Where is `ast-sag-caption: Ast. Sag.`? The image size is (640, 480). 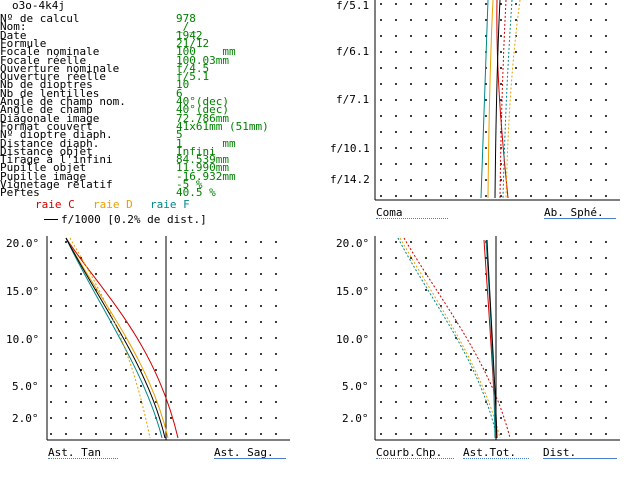
ast-sag-caption: Ast. Sag. is located at coordinates (250, 453).